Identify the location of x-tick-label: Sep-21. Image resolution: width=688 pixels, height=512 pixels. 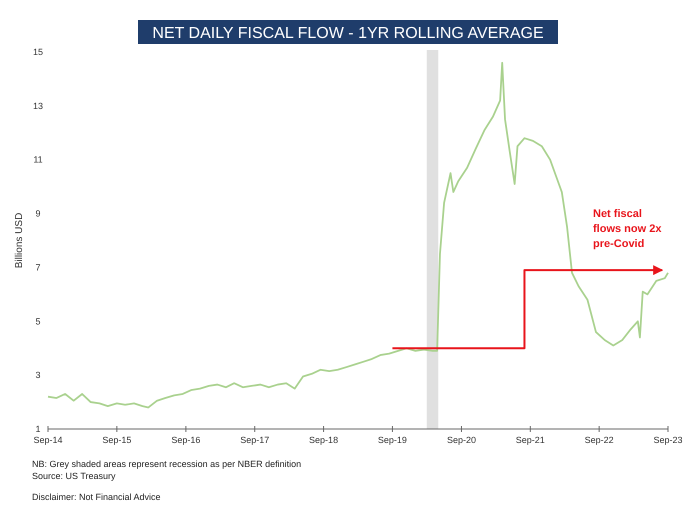
(530, 440).